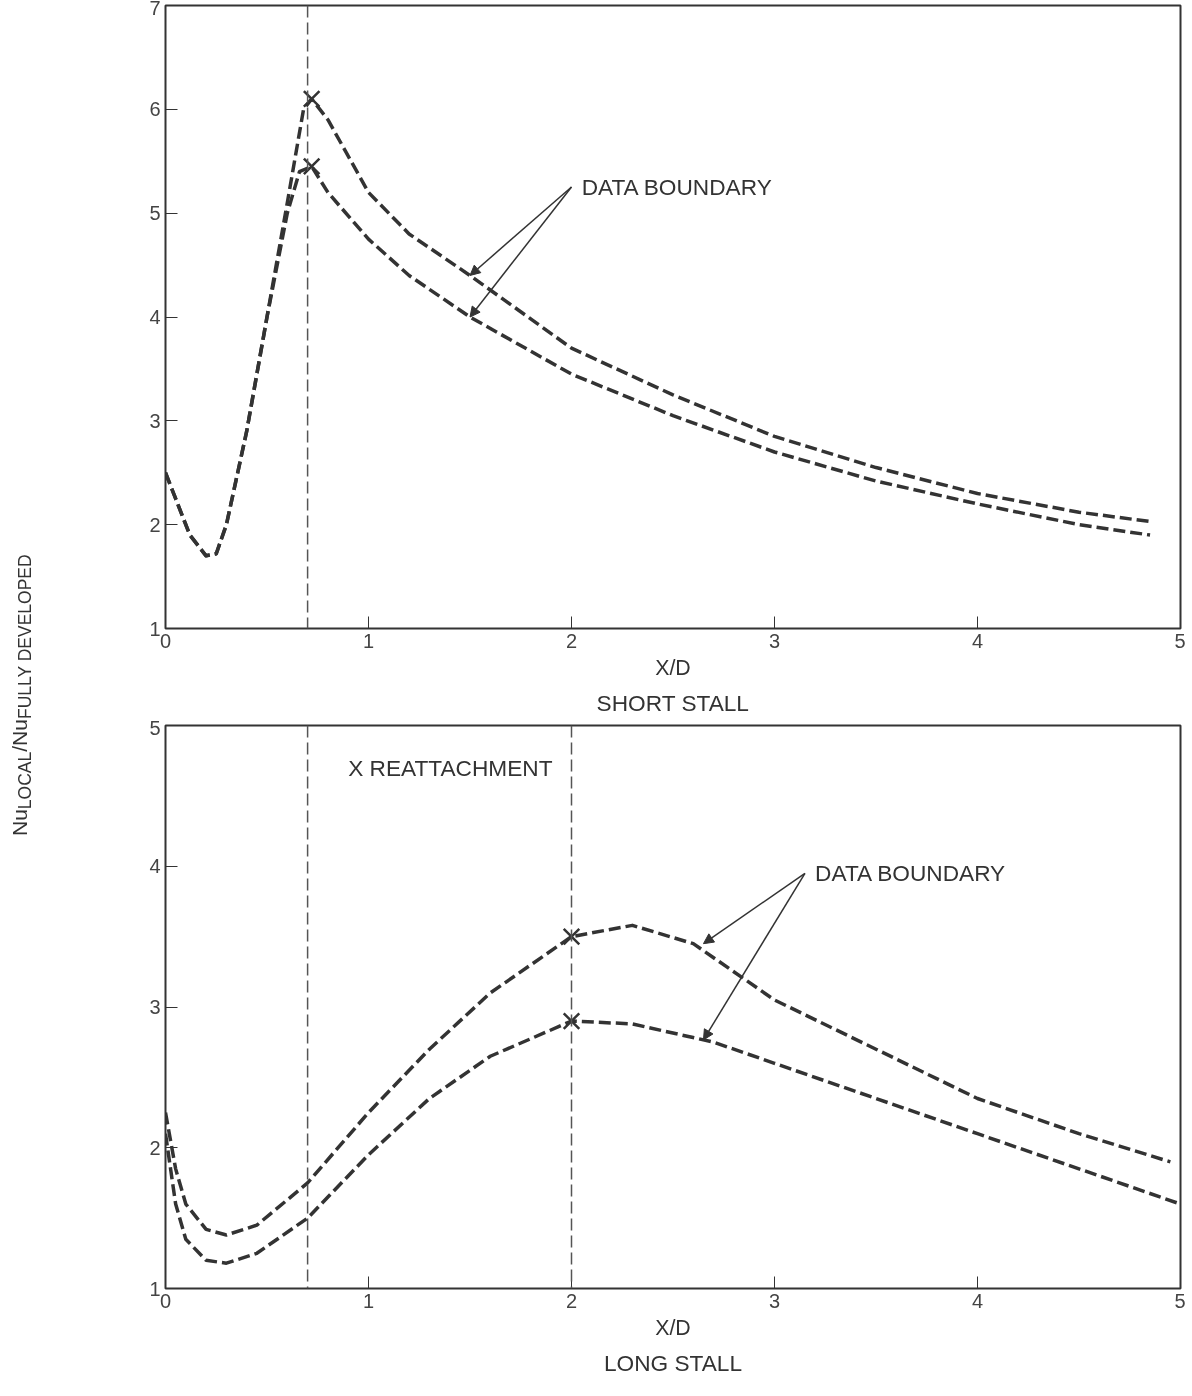 This screenshot has width=1192, height=1396. Describe the element at coordinates (672, 702) in the screenshot. I see `text: SHORT STALL` at that location.